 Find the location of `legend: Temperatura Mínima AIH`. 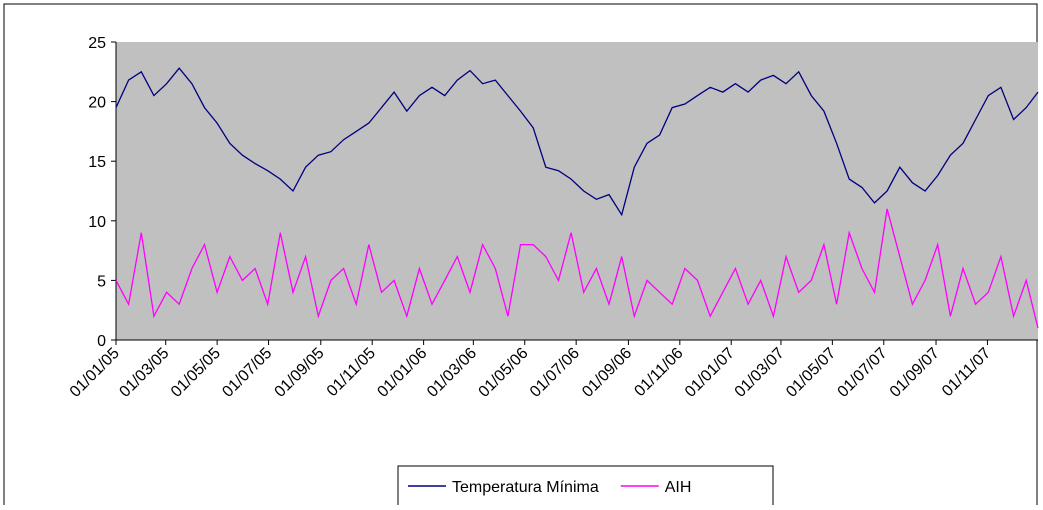

legend: Temperatura Mínima AIH is located at coordinates (585, 486).